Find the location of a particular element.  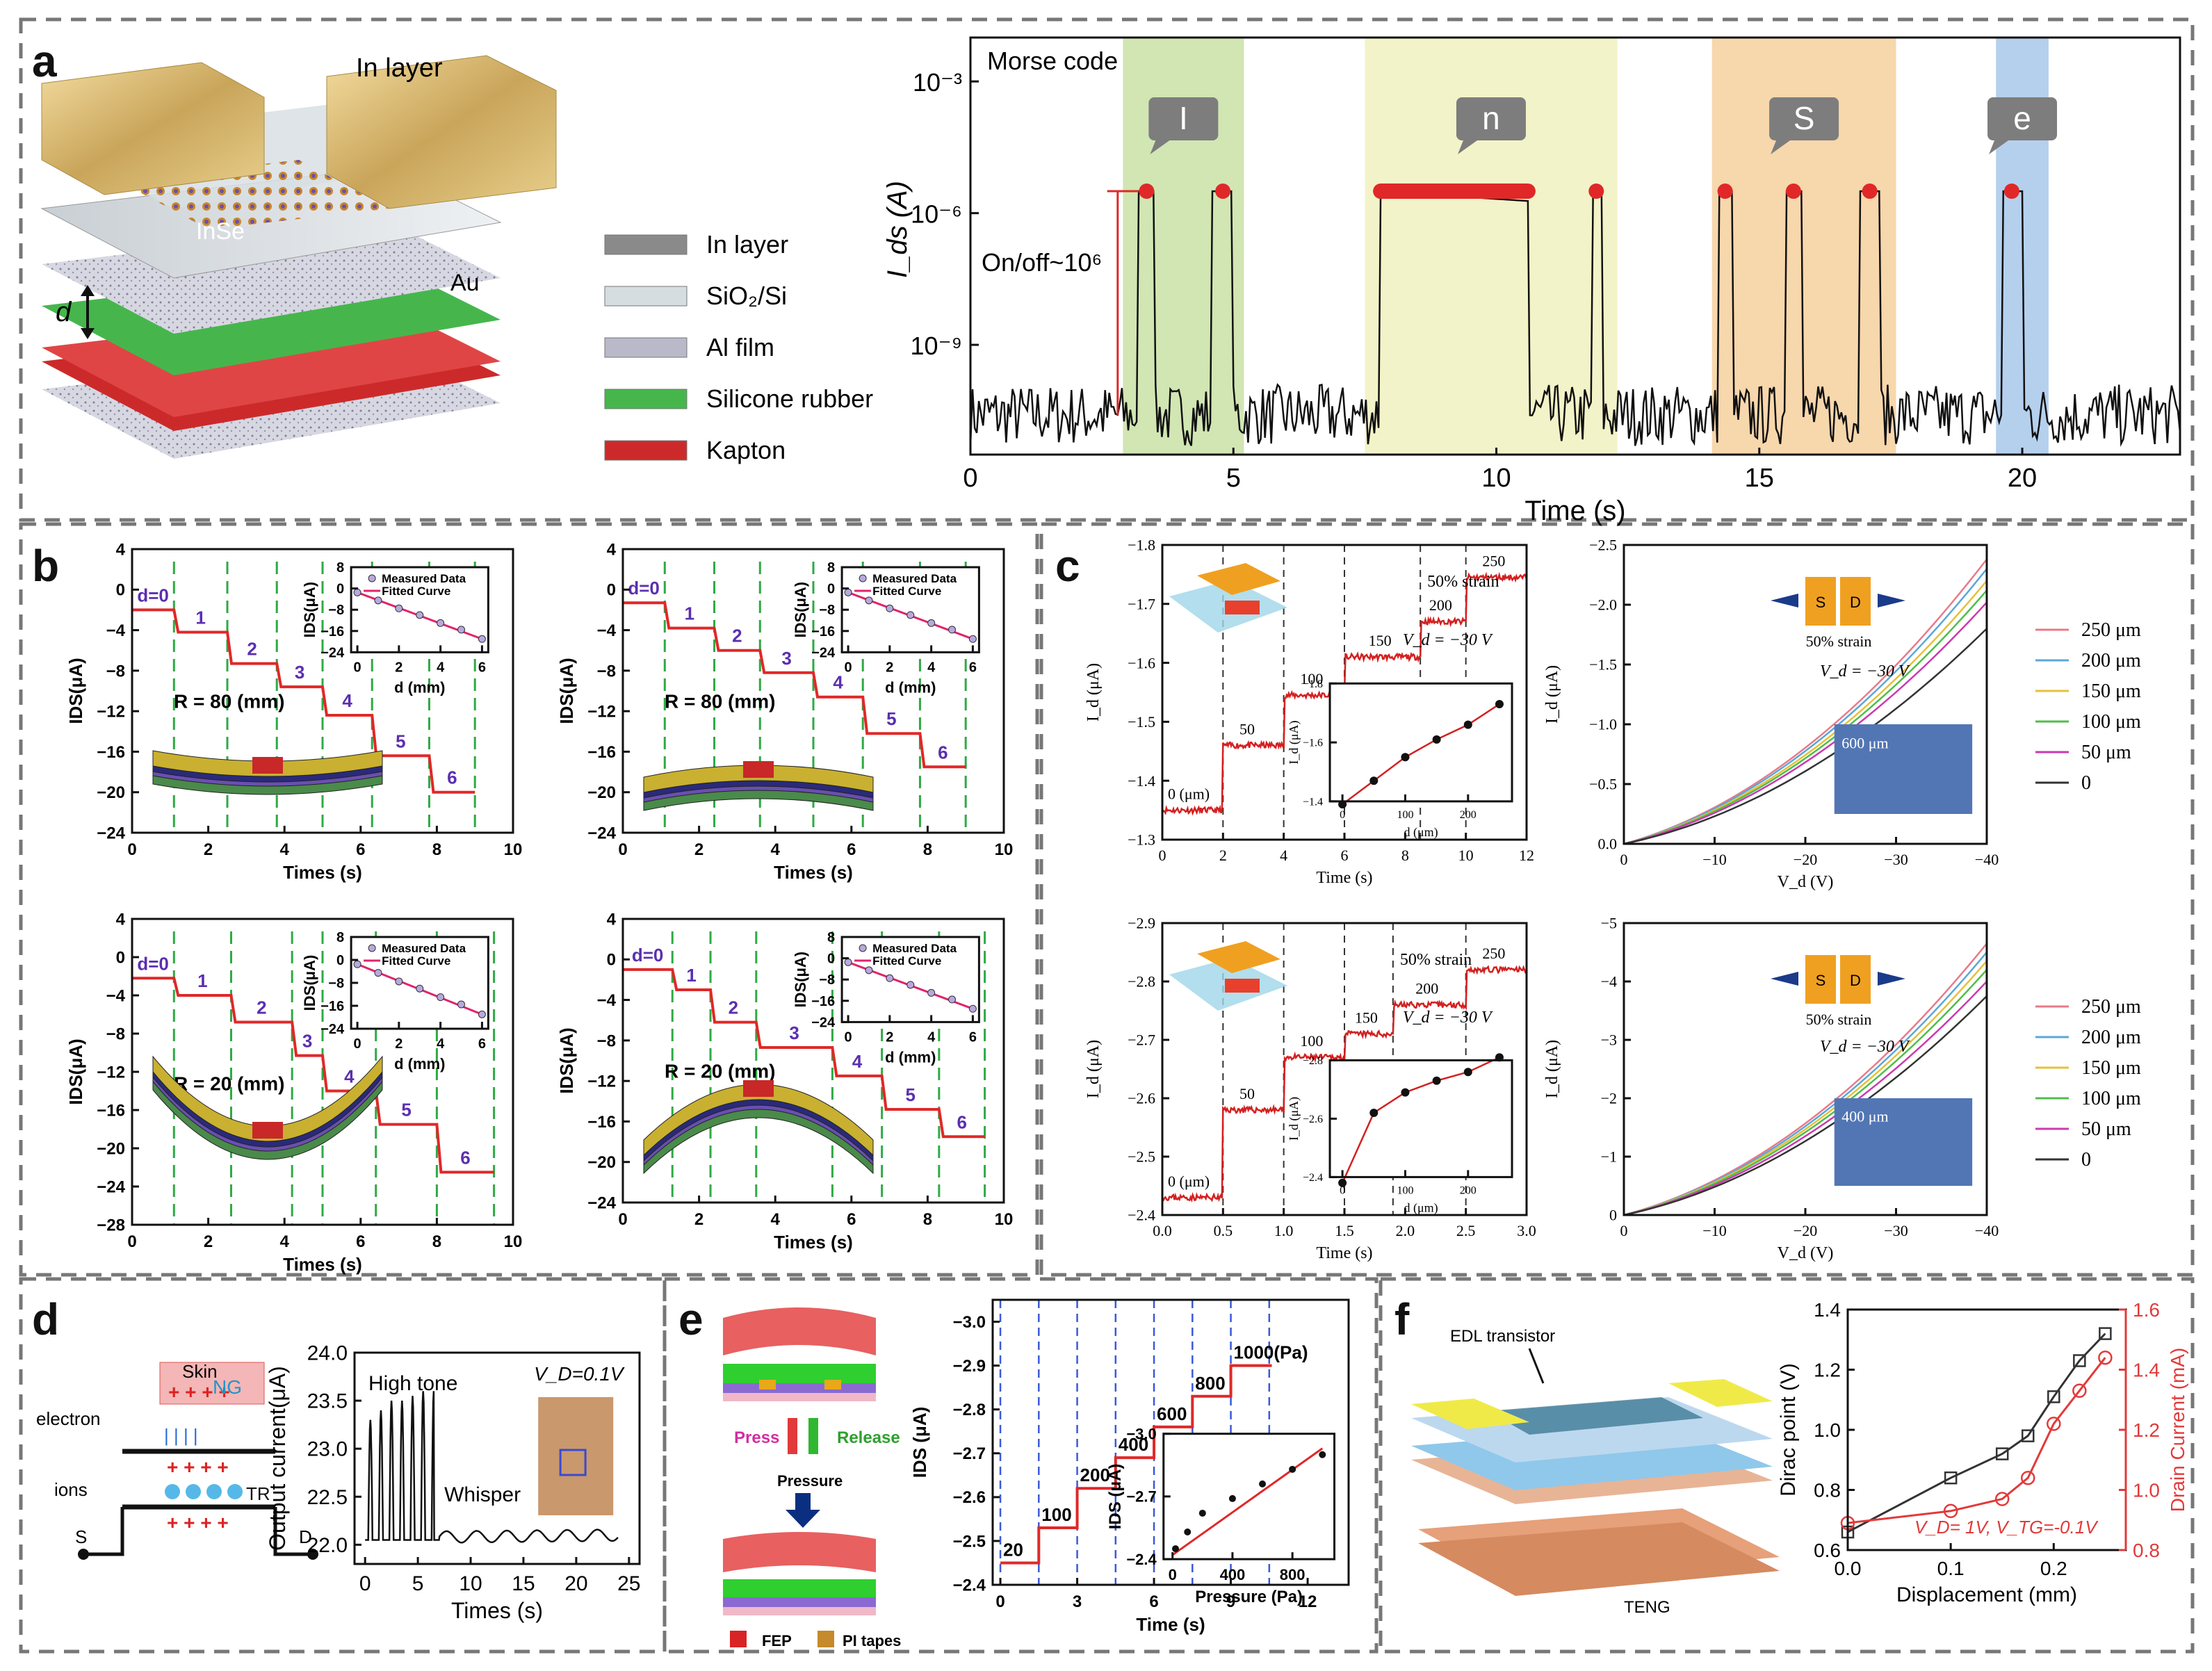

x-axis-label: d (mm) is located at coordinates (910, 1057).